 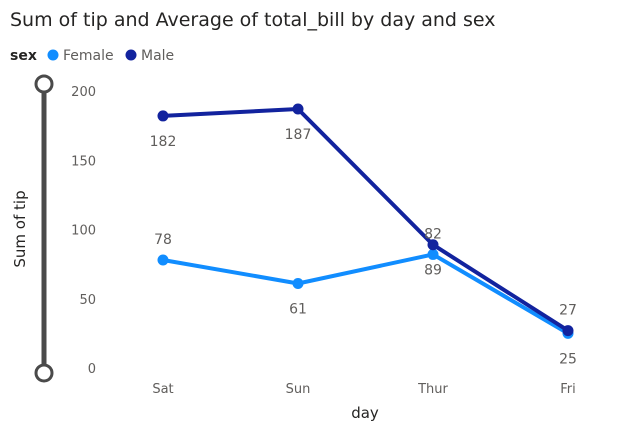 I want to click on zoom-slider, so click(x=44, y=228).